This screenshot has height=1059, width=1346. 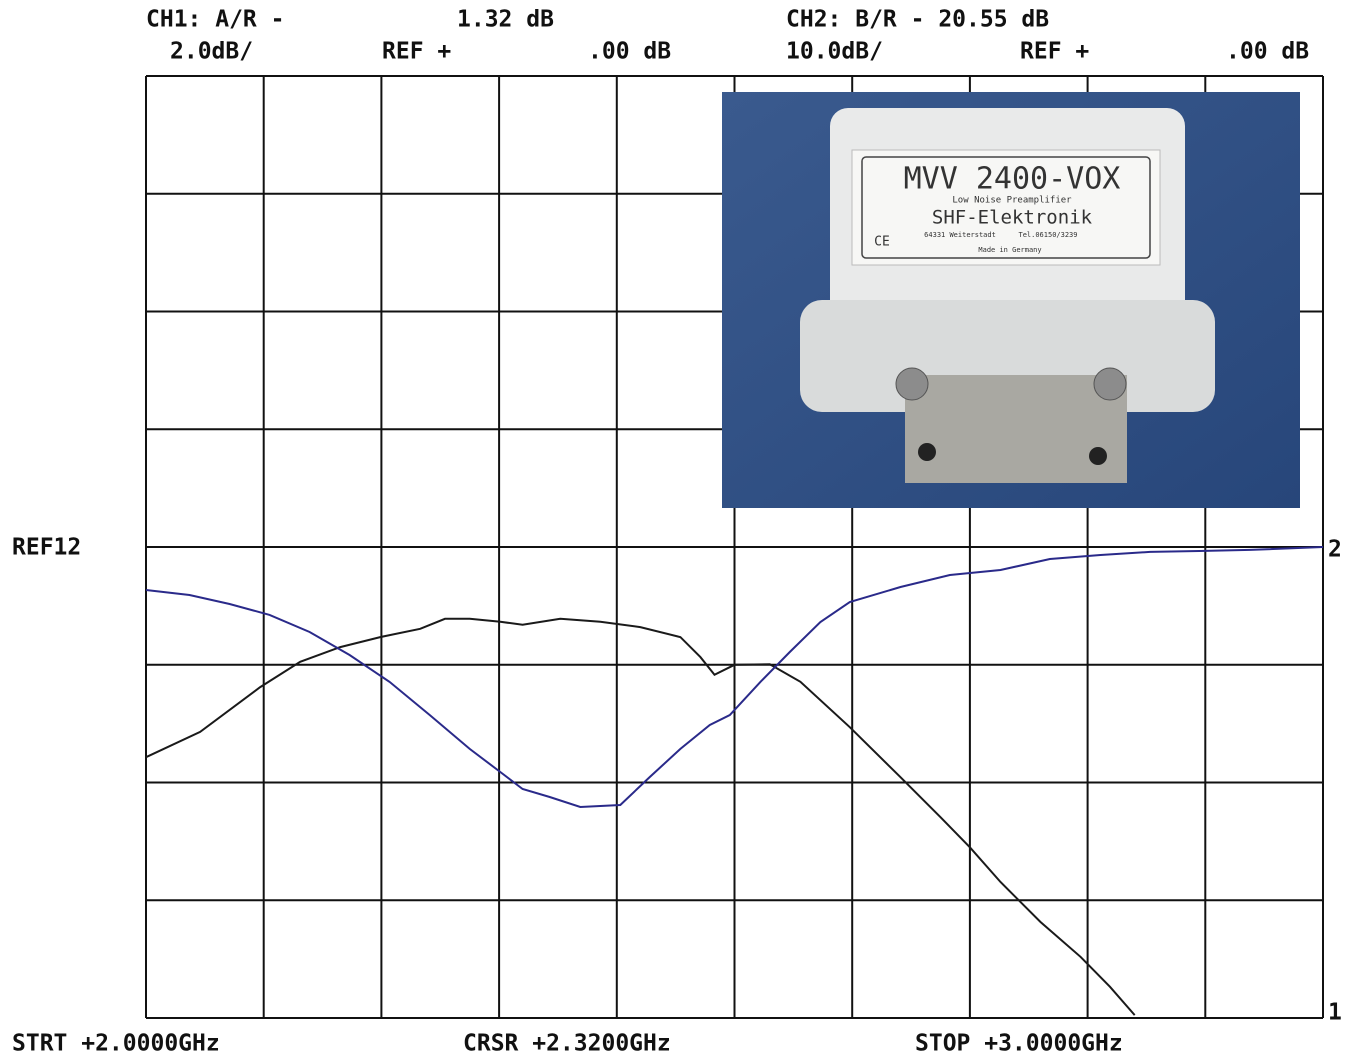 I want to click on product-label, so click(x=1006, y=207).